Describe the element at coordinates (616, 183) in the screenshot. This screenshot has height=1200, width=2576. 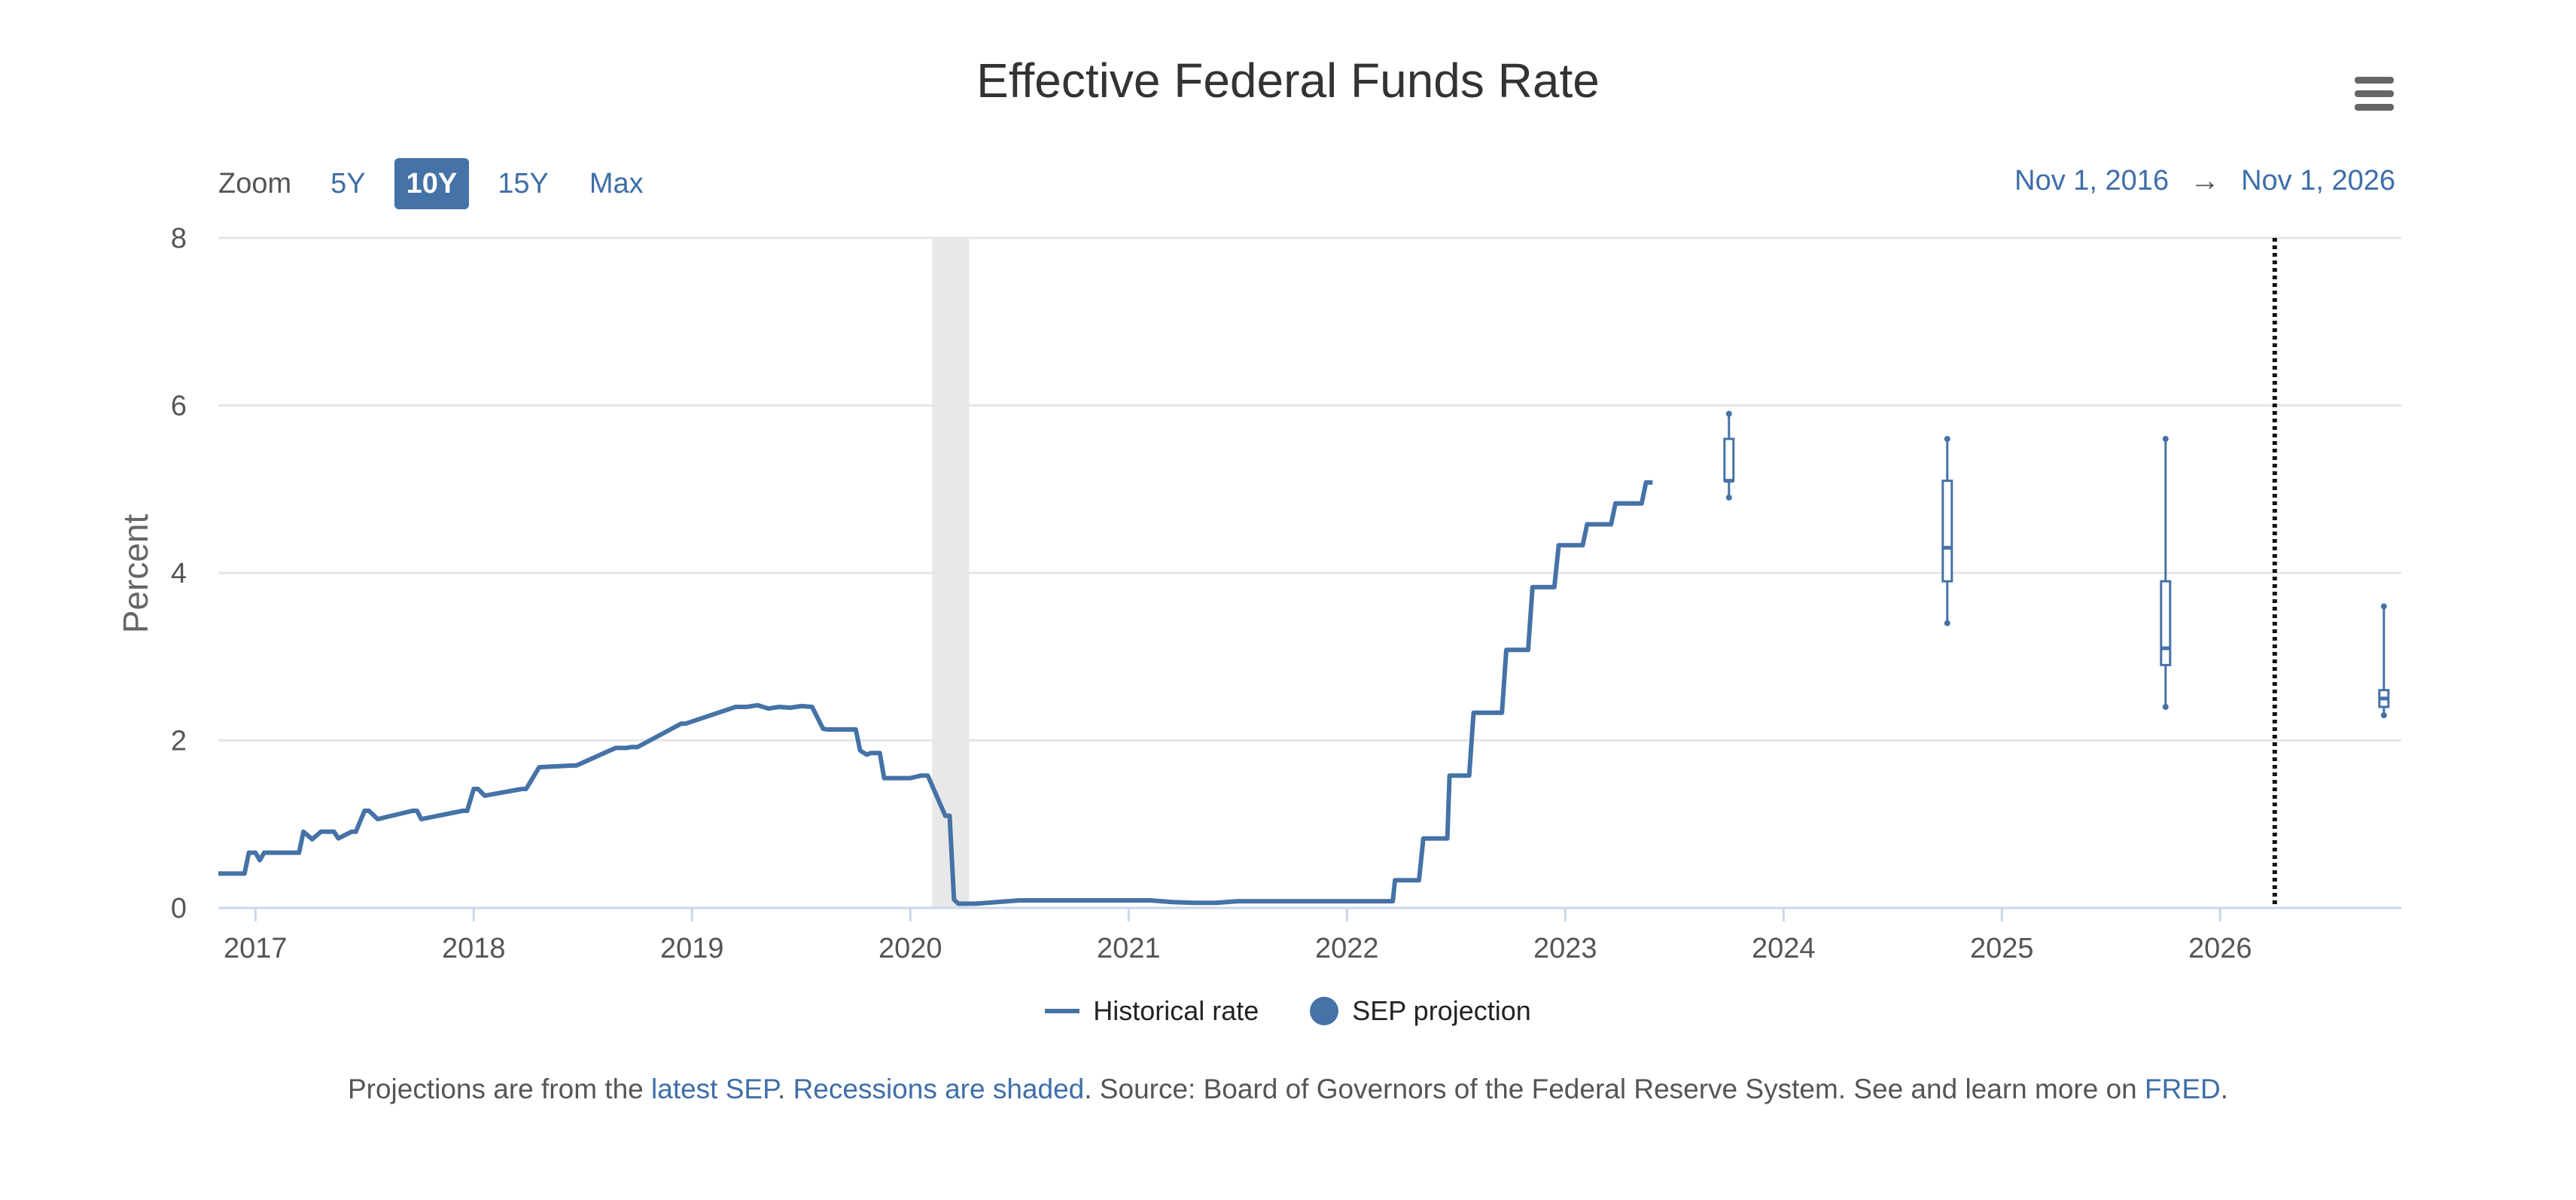
I see `zoom-max-button: Max` at that location.